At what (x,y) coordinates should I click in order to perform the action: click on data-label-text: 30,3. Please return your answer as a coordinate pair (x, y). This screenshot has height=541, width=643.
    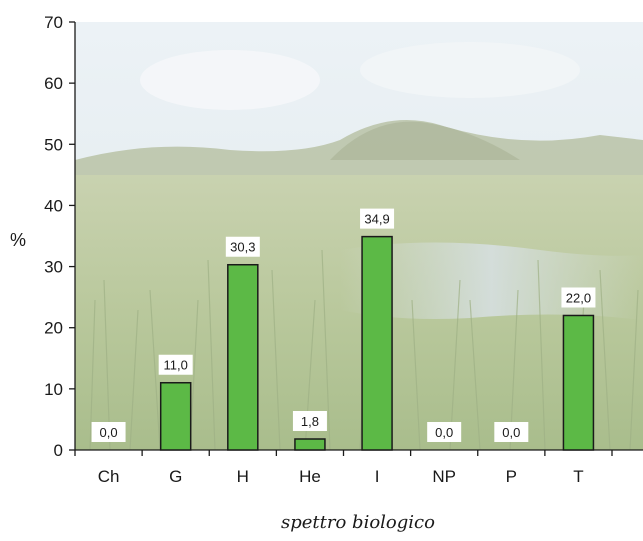
    Looking at the image, I should click on (242, 247).